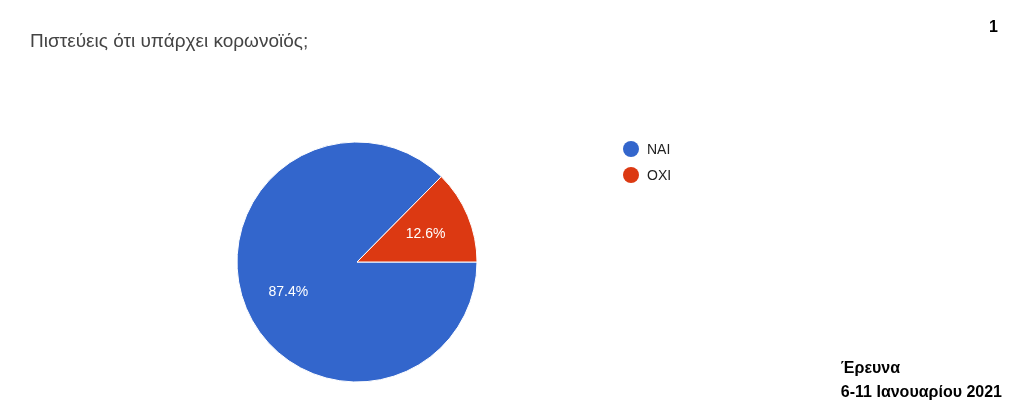 This screenshot has height=418, width=1024. Describe the element at coordinates (169, 41) in the screenshot. I see `chart-title: Πιστεύεις ότι υπάρχει κορωνοϊός;` at that location.